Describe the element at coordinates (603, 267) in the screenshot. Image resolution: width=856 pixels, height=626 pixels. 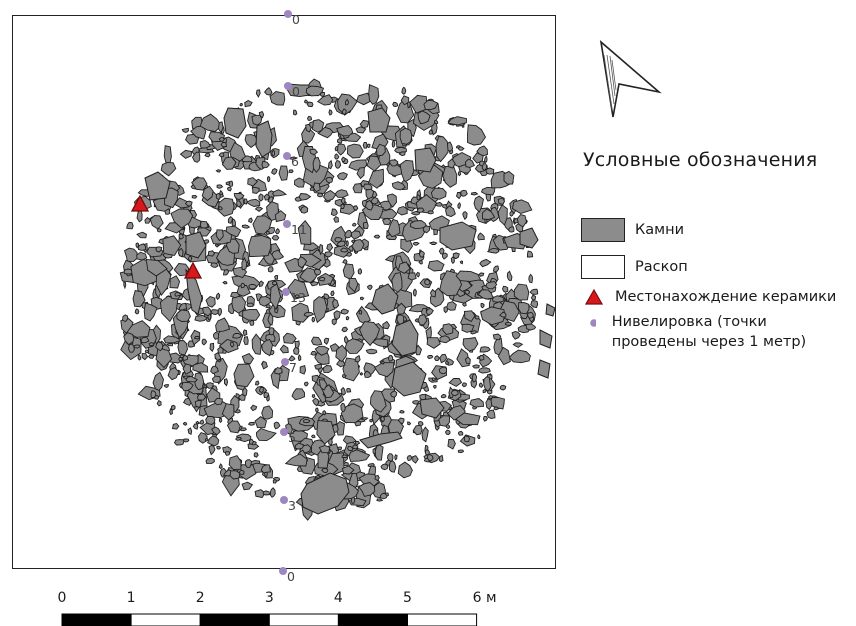
I see `excavation-swatch` at that location.